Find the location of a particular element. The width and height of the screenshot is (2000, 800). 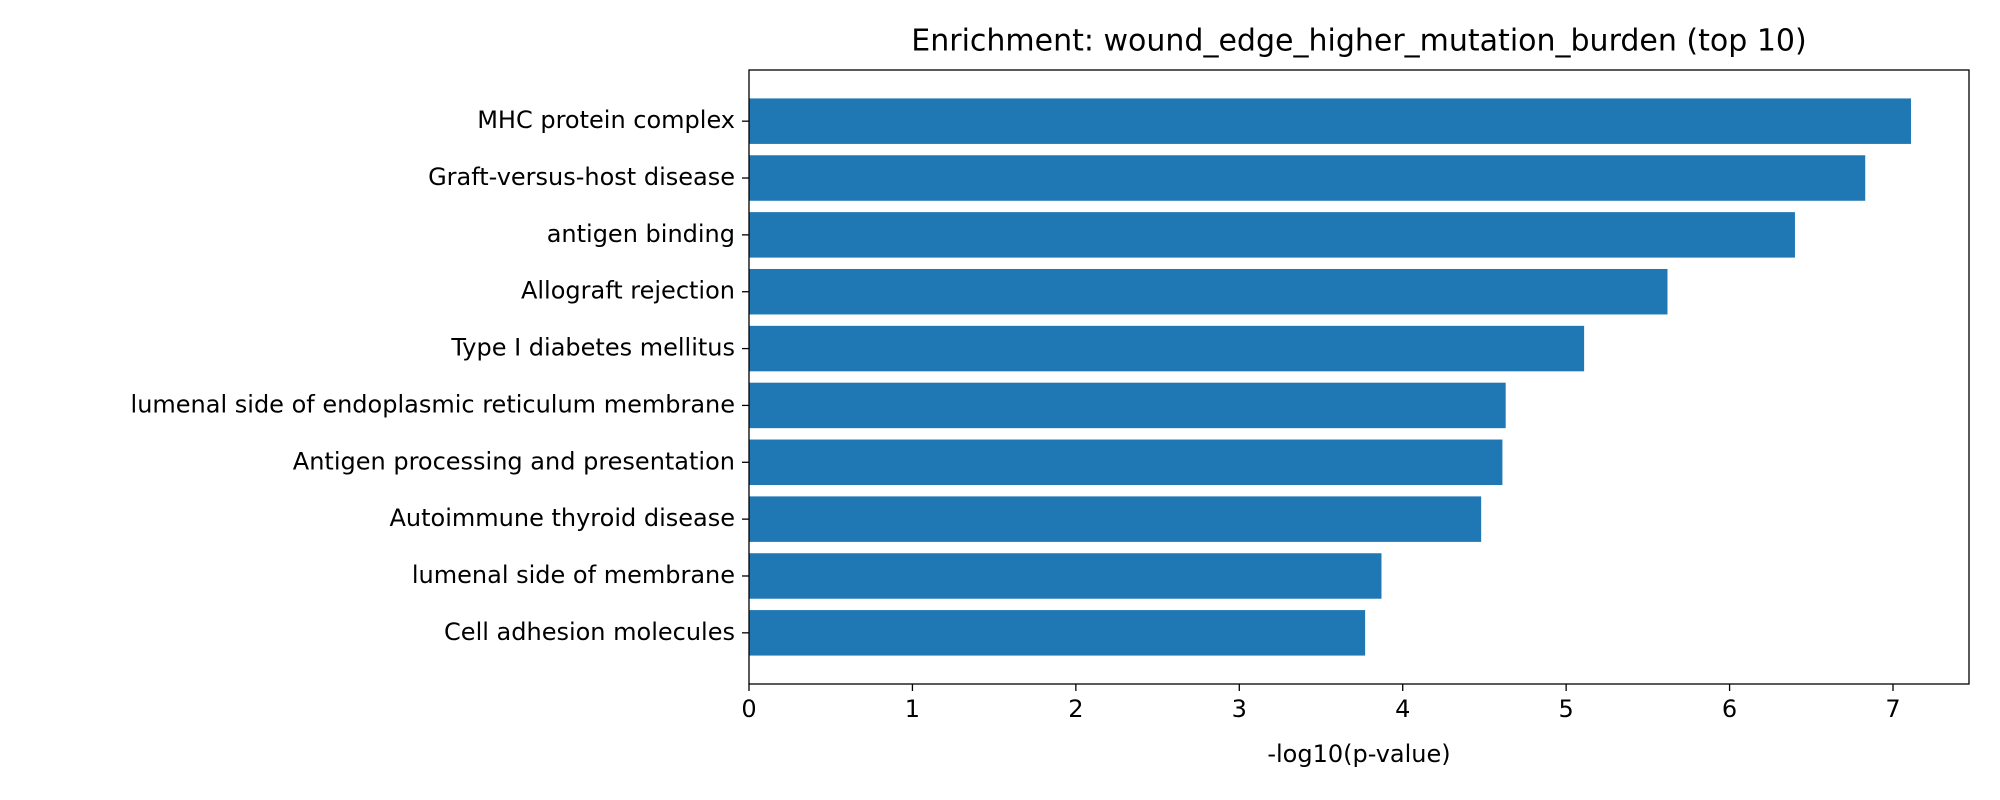

y-tick-label: MHC protein complex is located at coordinates (606, 120).